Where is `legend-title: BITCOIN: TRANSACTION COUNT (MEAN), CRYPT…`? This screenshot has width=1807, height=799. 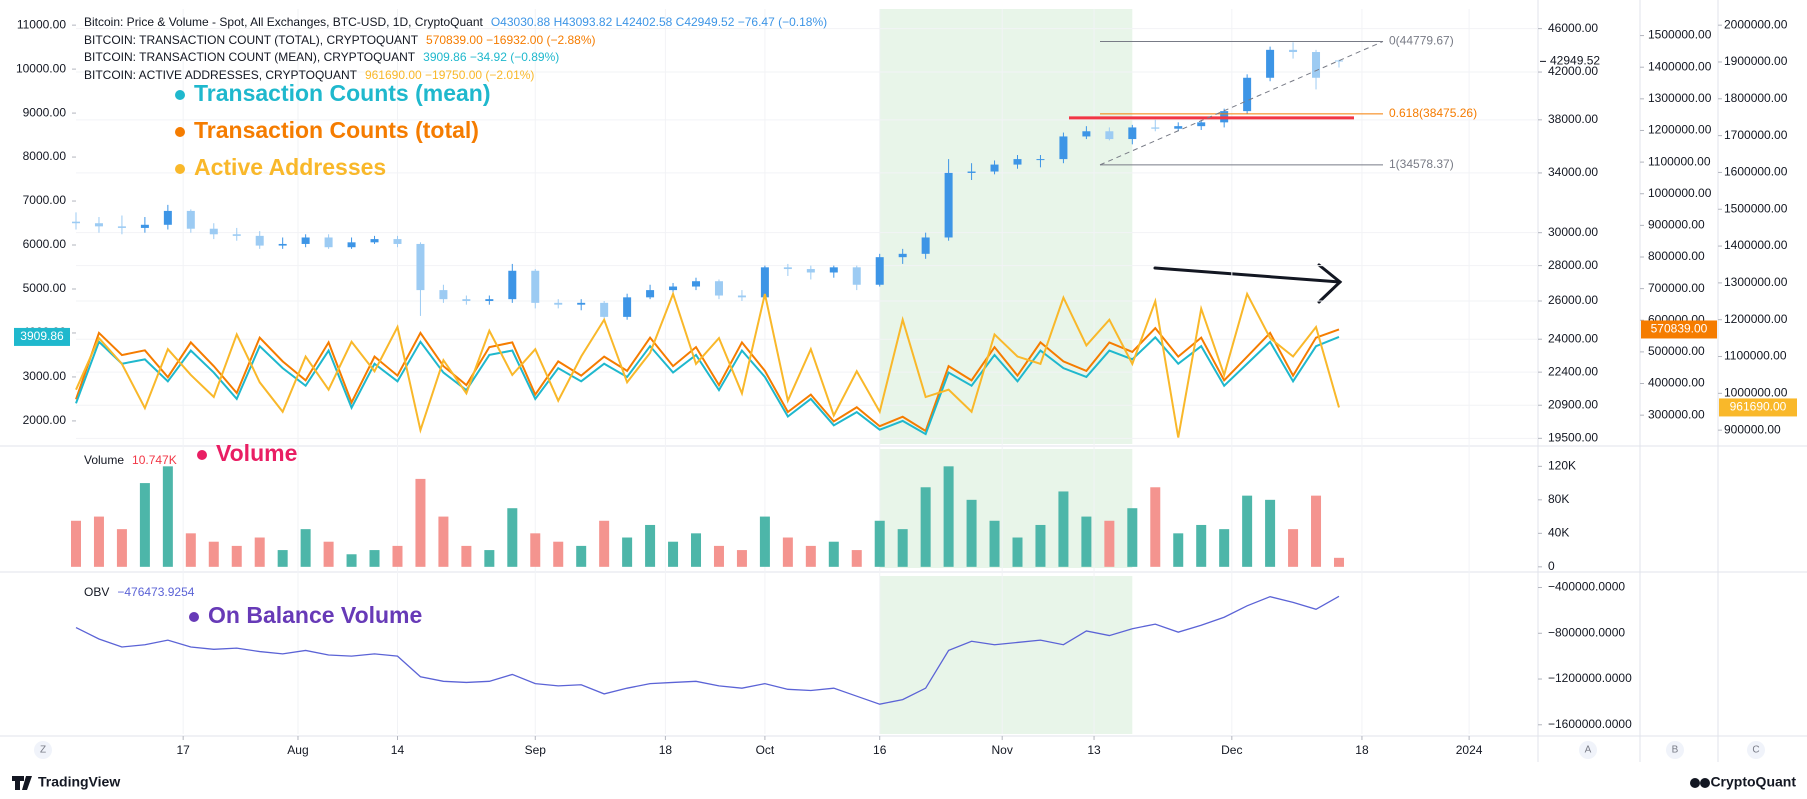 legend-title: BITCOIN: TRANSACTION COUNT (MEAN), CRYPT… is located at coordinates (250, 57).